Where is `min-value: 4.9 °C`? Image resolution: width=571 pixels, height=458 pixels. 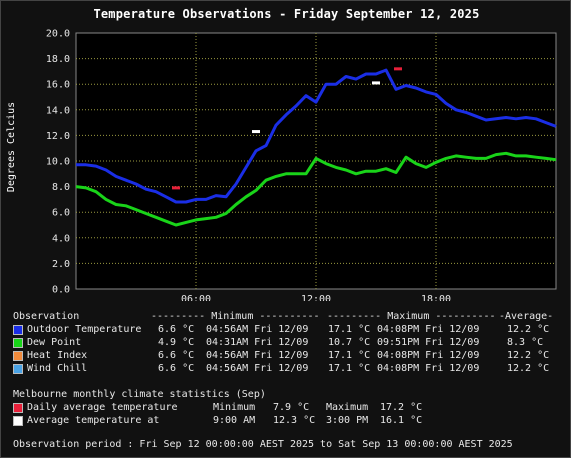
min-value: 4.9 °C is located at coordinates (176, 342).